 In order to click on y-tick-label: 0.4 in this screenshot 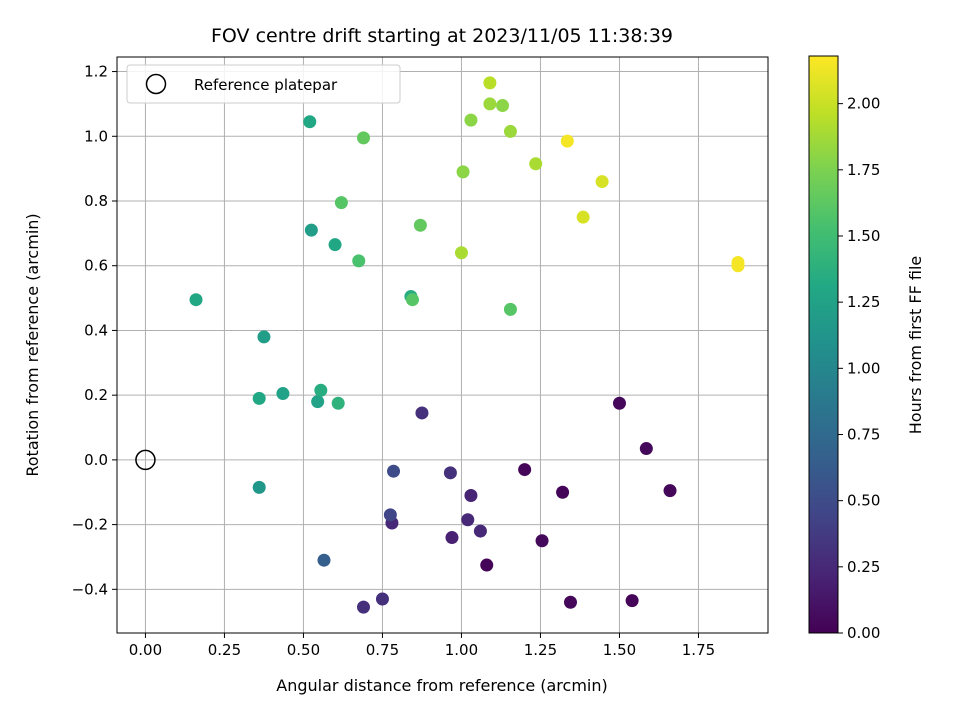, I will do `click(96, 330)`.